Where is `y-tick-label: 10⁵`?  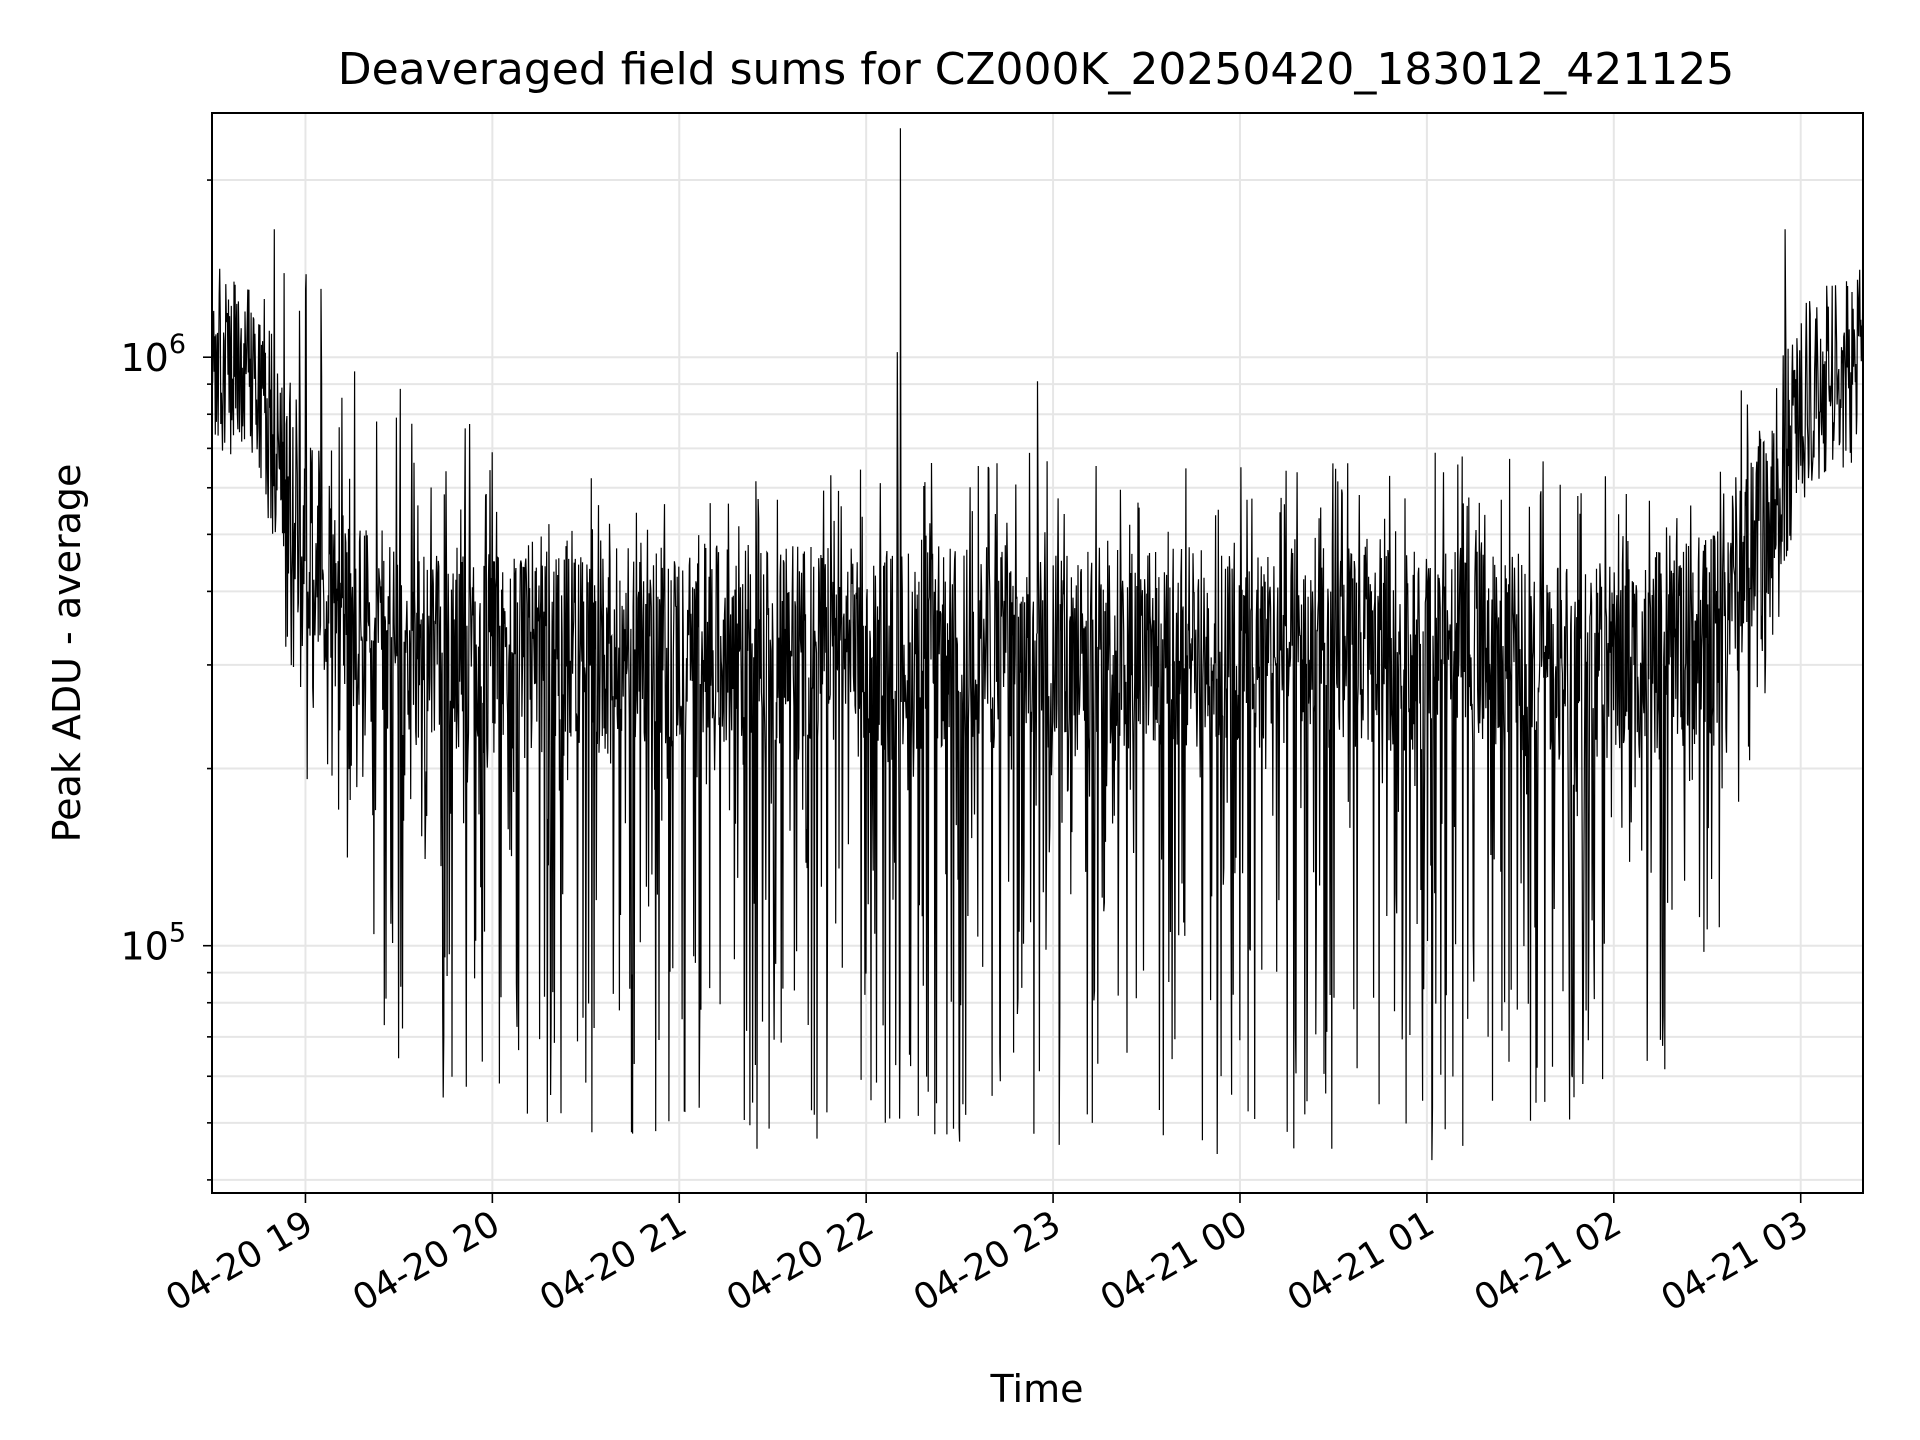 y-tick-label: 10⁵ is located at coordinates (153, 943).